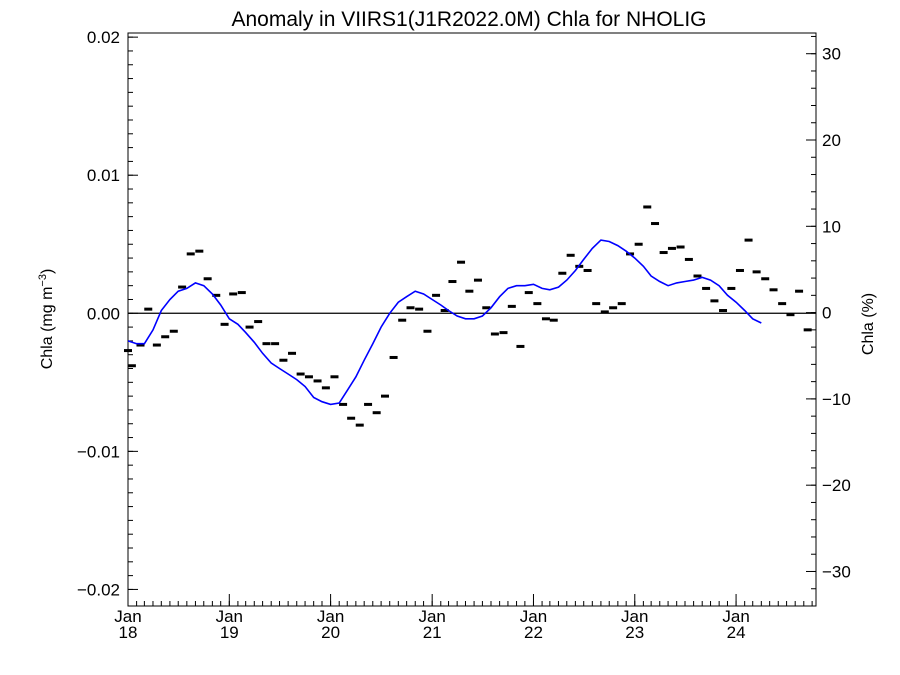 The height and width of the screenshot is (675, 900). What do you see at coordinates (836, 571) in the screenshot?
I see `right-tick-label: −30` at bounding box center [836, 571].